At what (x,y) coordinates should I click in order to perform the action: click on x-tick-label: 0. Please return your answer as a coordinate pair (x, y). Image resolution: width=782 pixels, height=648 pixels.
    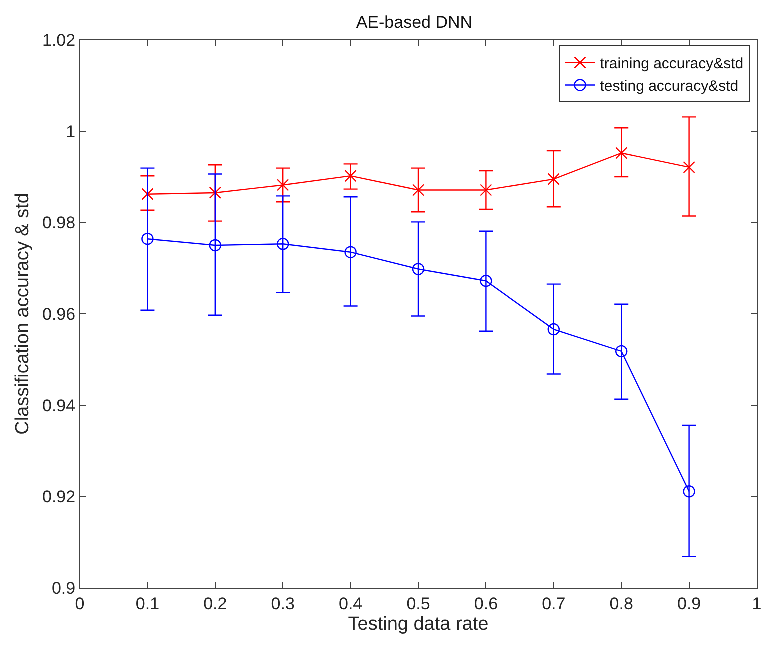
    Looking at the image, I should click on (80, 604).